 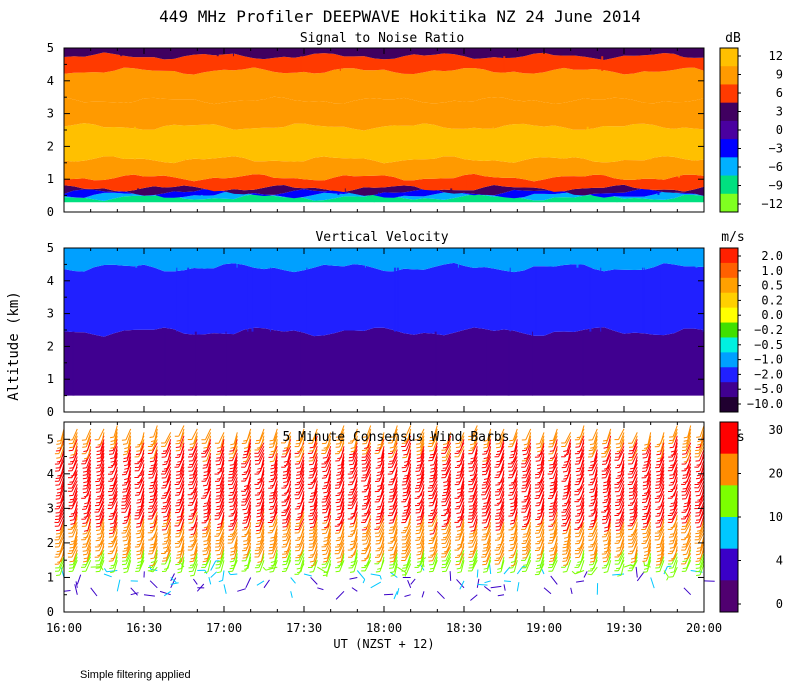 What do you see at coordinates (384, 628) in the screenshot?
I see `time-tick-label: 18:00` at bounding box center [384, 628].